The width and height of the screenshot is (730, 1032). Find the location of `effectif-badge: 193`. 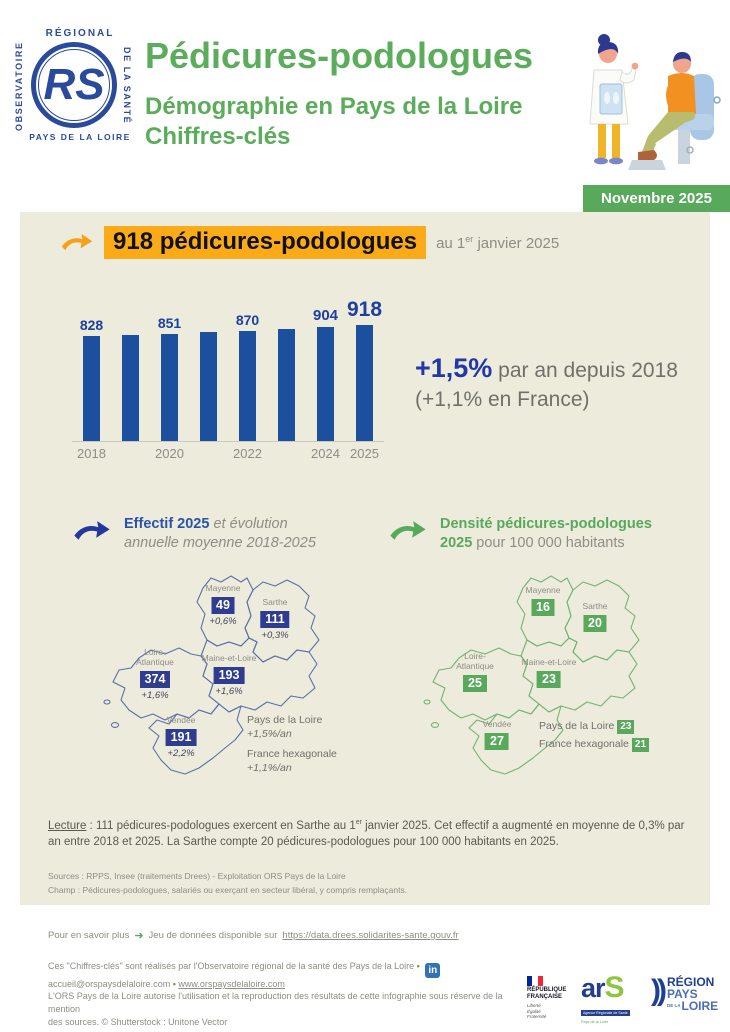

effectif-badge: 193 is located at coordinates (229, 675).